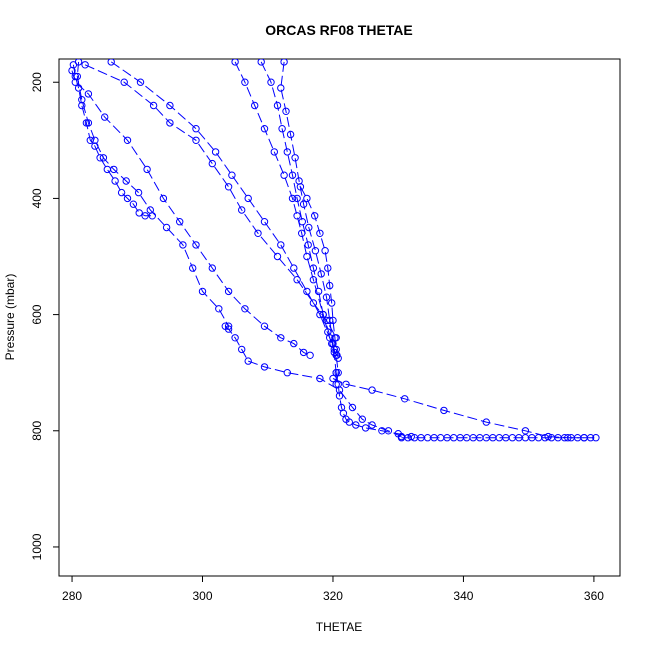 This screenshot has width=650, height=650. Describe the element at coordinates (333, 596) in the screenshot. I see `x-tick-label: 320` at that location.